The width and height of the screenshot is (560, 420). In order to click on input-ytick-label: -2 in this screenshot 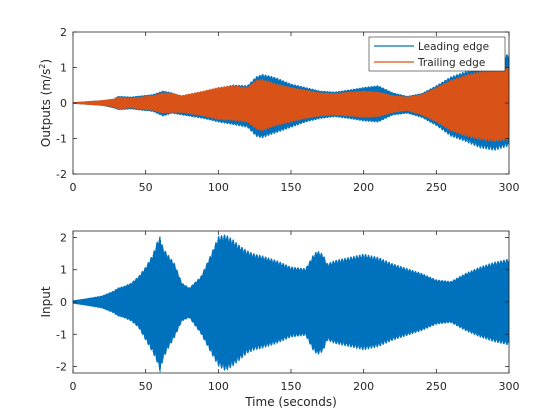, I will do `click(61, 367)`.